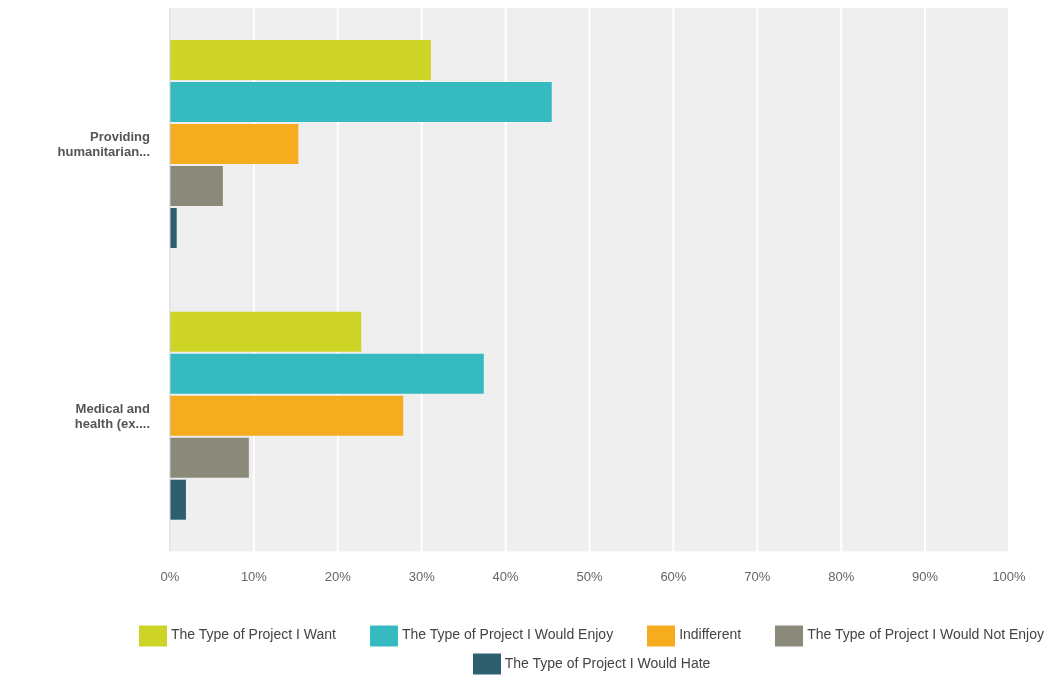 Image resolution: width=1047 pixels, height=696 pixels. Describe the element at coordinates (925, 576) in the screenshot. I see `x-tick-label: 90%` at that location.